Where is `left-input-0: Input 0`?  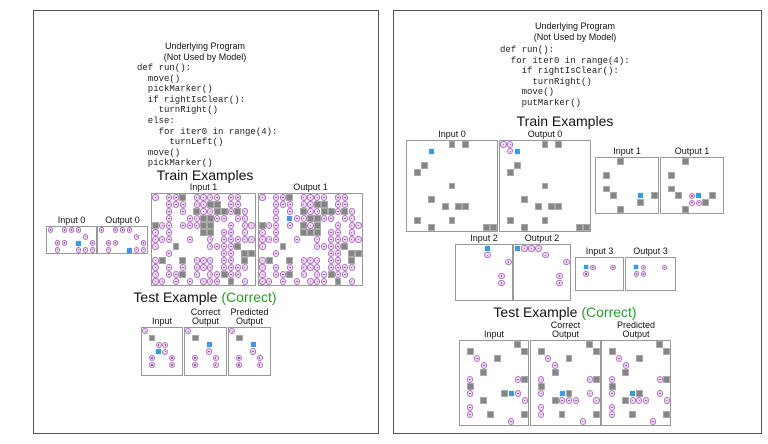 left-input-0: Input 0 is located at coordinates (71, 235).